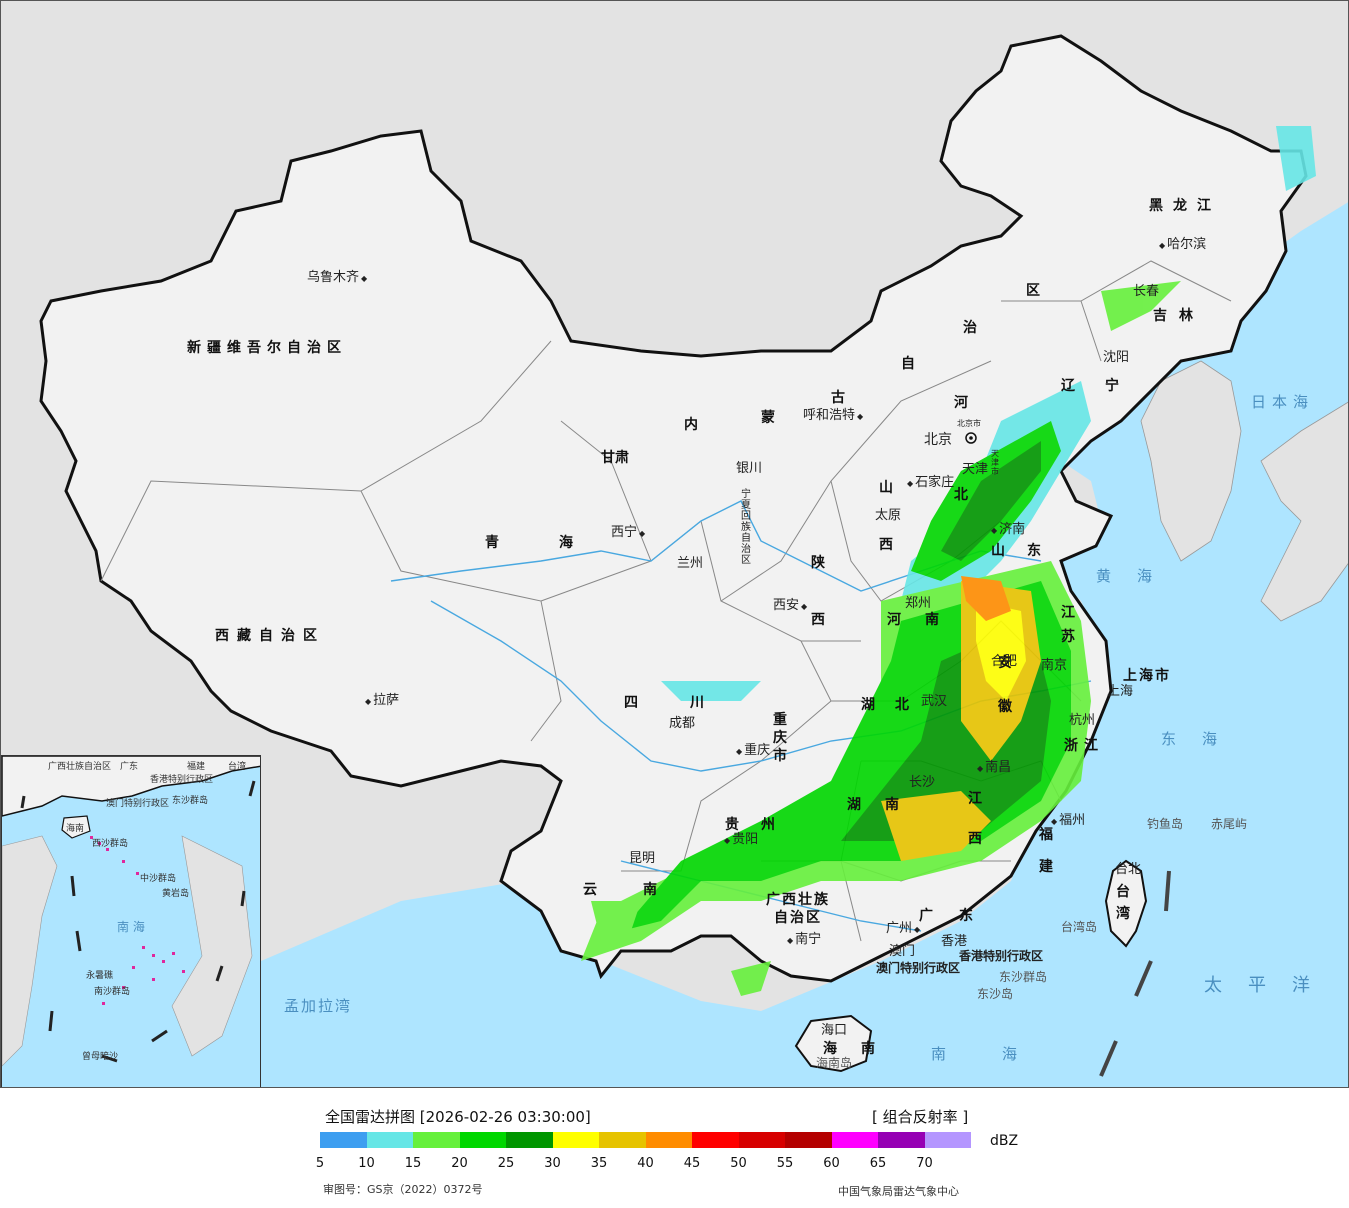 The image size is (1349, 1208). What do you see at coordinates (838, 398) in the screenshot?
I see `province-neimenggu-3: 古` at bounding box center [838, 398].